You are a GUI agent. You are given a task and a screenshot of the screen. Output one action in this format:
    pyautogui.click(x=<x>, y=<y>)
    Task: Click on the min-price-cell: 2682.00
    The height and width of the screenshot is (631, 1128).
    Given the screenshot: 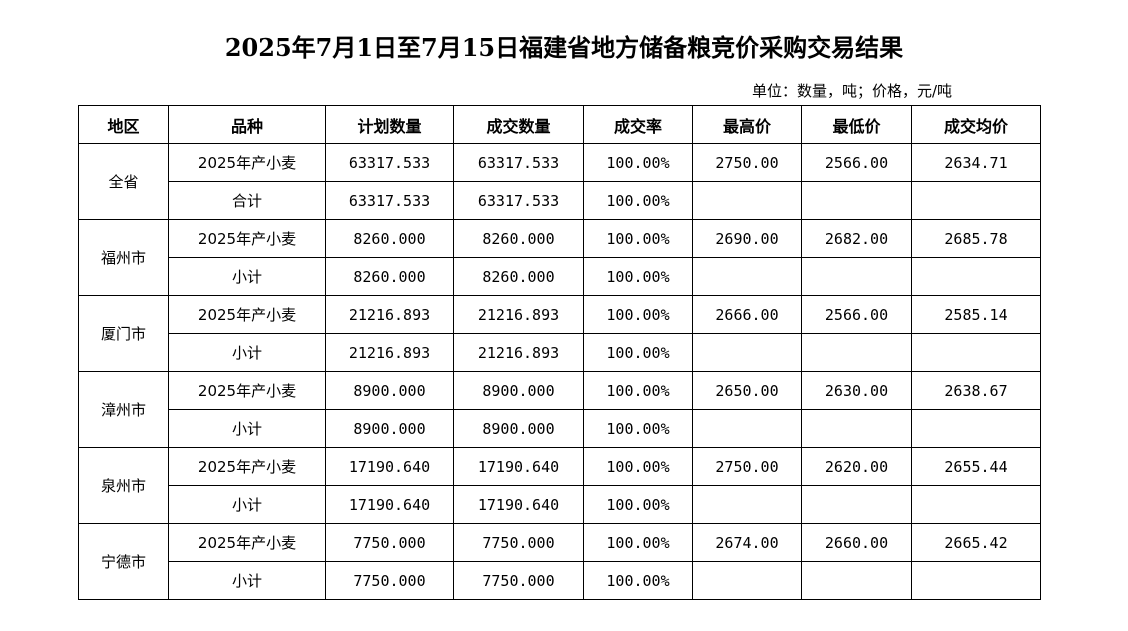 What is the action you would take?
    pyautogui.click(x=856, y=238)
    